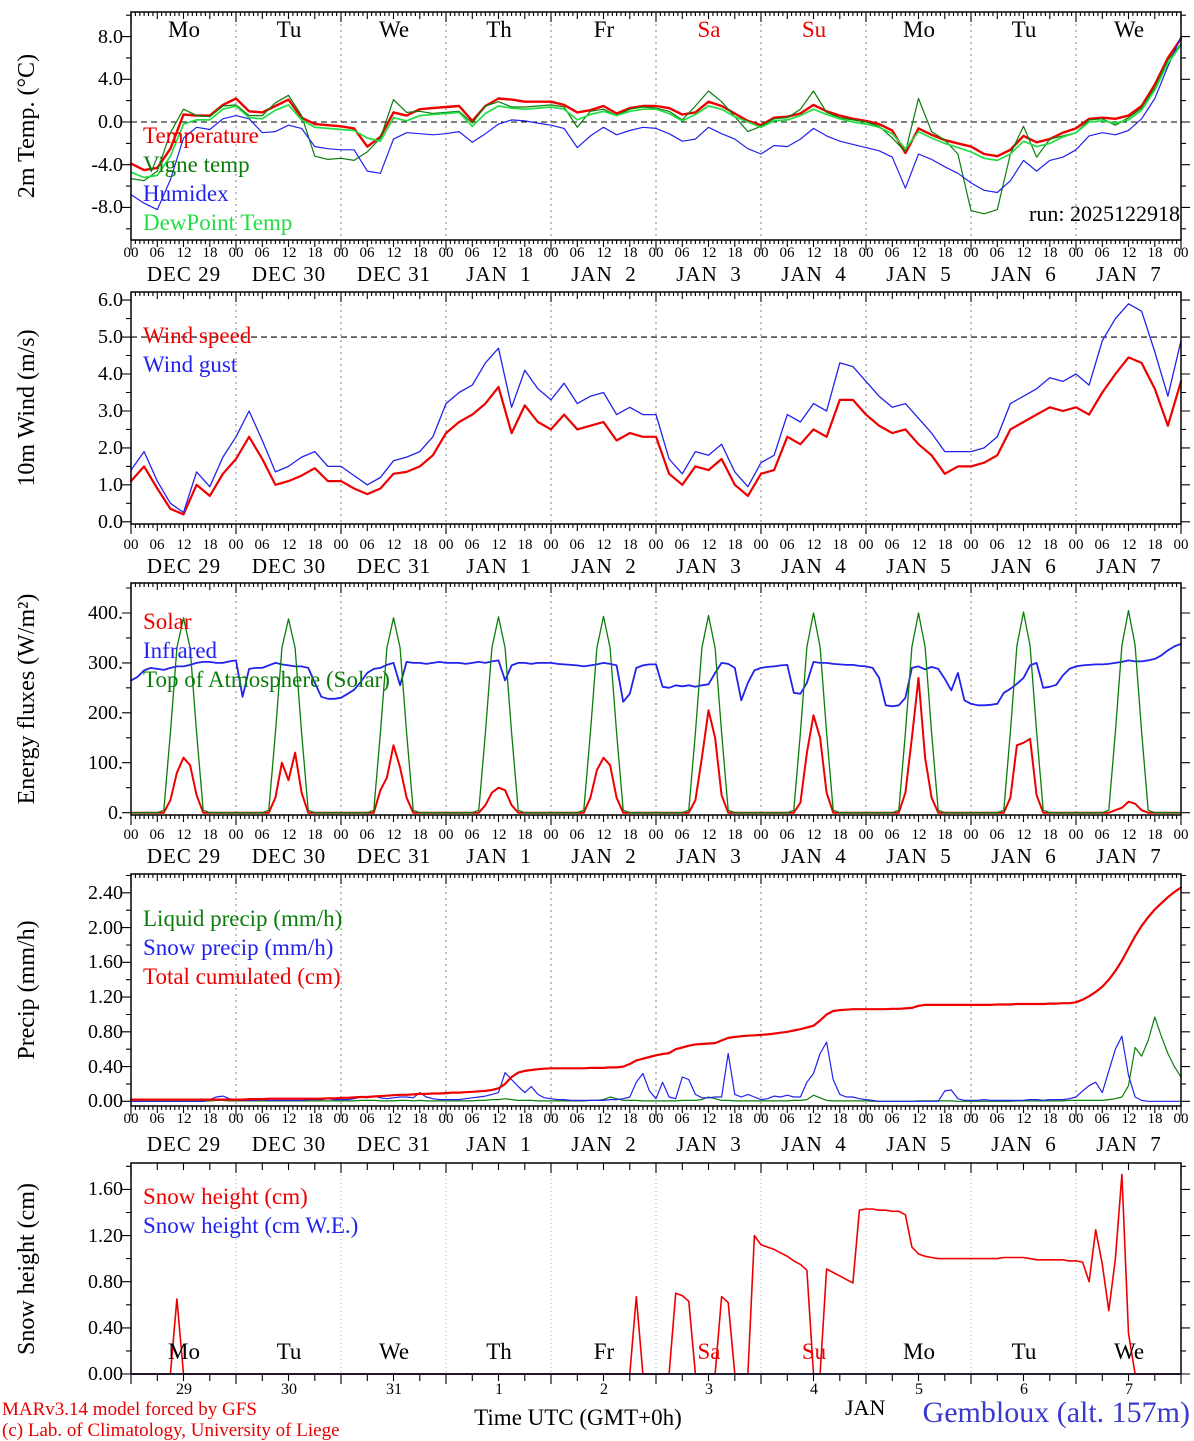  Describe the element at coordinates (218, 222) in the screenshot. I see `legend-item: DewPoint Temp` at that location.